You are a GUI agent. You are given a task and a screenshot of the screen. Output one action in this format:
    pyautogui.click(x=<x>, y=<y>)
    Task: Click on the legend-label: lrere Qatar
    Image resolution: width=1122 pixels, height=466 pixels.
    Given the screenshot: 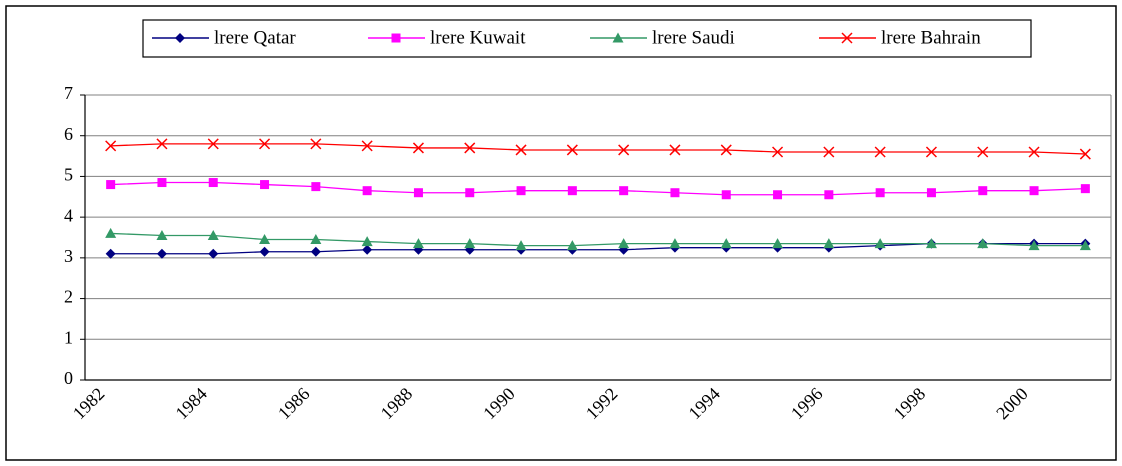 What is the action you would take?
    pyautogui.click(x=255, y=37)
    